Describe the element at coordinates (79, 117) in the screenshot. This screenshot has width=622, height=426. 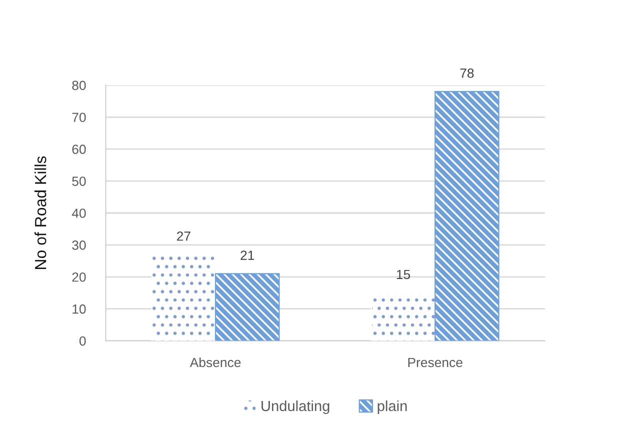
I see `y-tick-label: 70` at that location.